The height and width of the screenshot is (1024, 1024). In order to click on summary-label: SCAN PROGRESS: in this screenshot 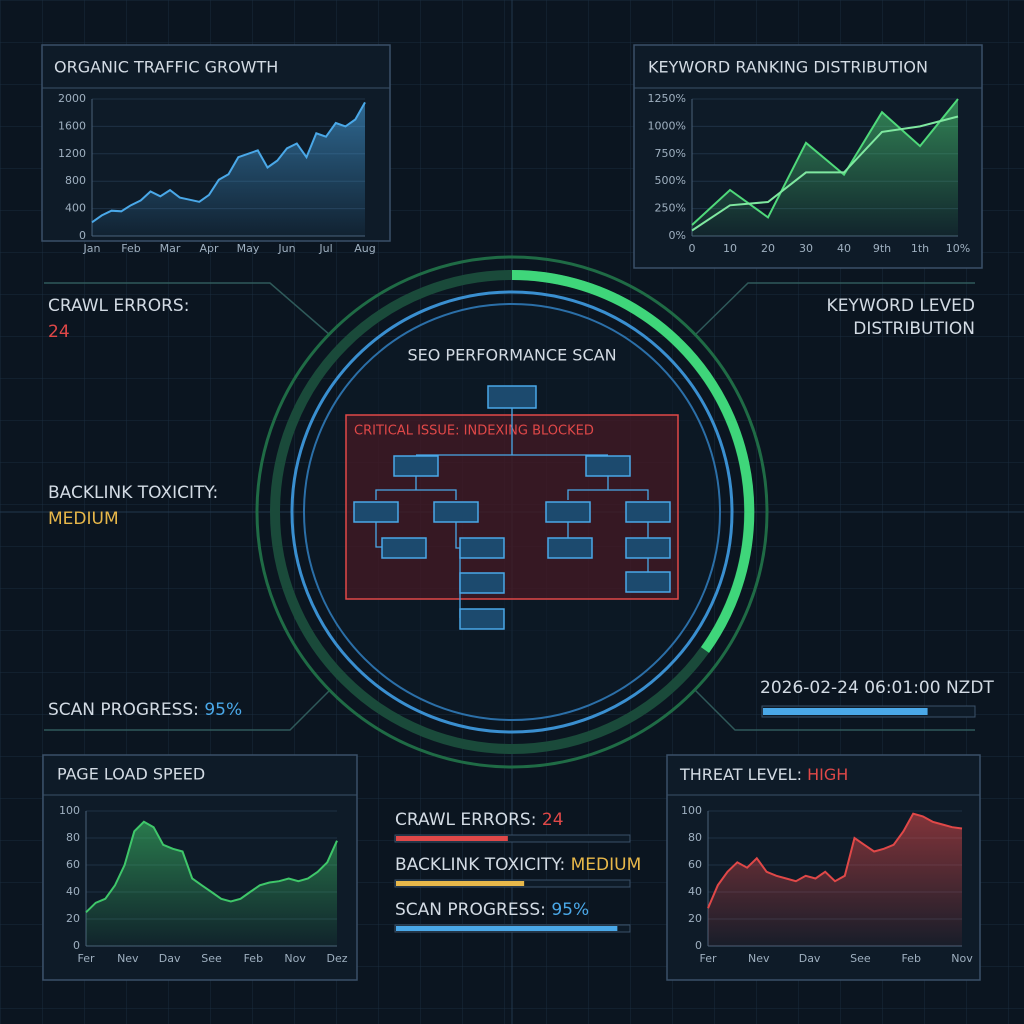, I will do `click(470, 910)`.